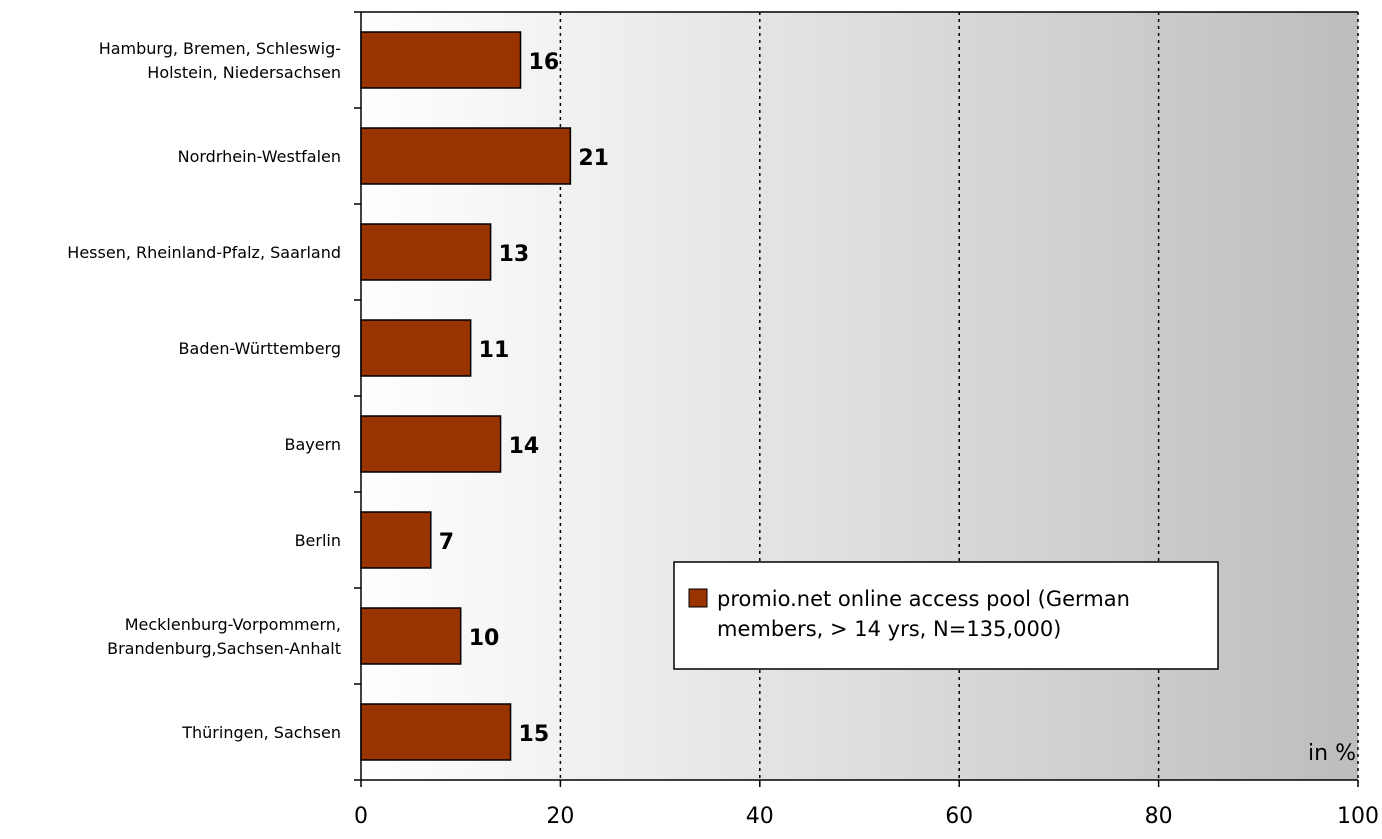 This screenshot has width=1382, height=839. Describe the element at coordinates (959, 816) in the screenshot. I see `x-tick-label: 60` at that location.